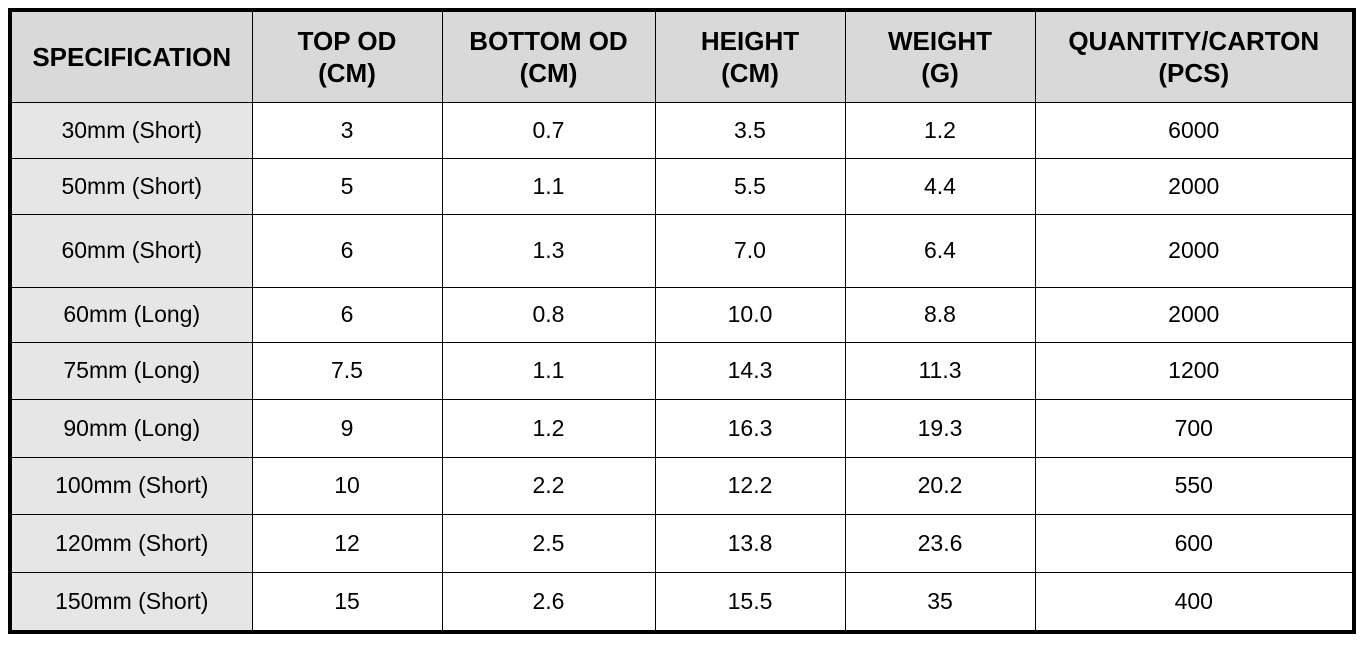 The image size is (1360, 646). Describe the element at coordinates (750, 314) in the screenshot. I see `value-cell: 10.0` at that location.